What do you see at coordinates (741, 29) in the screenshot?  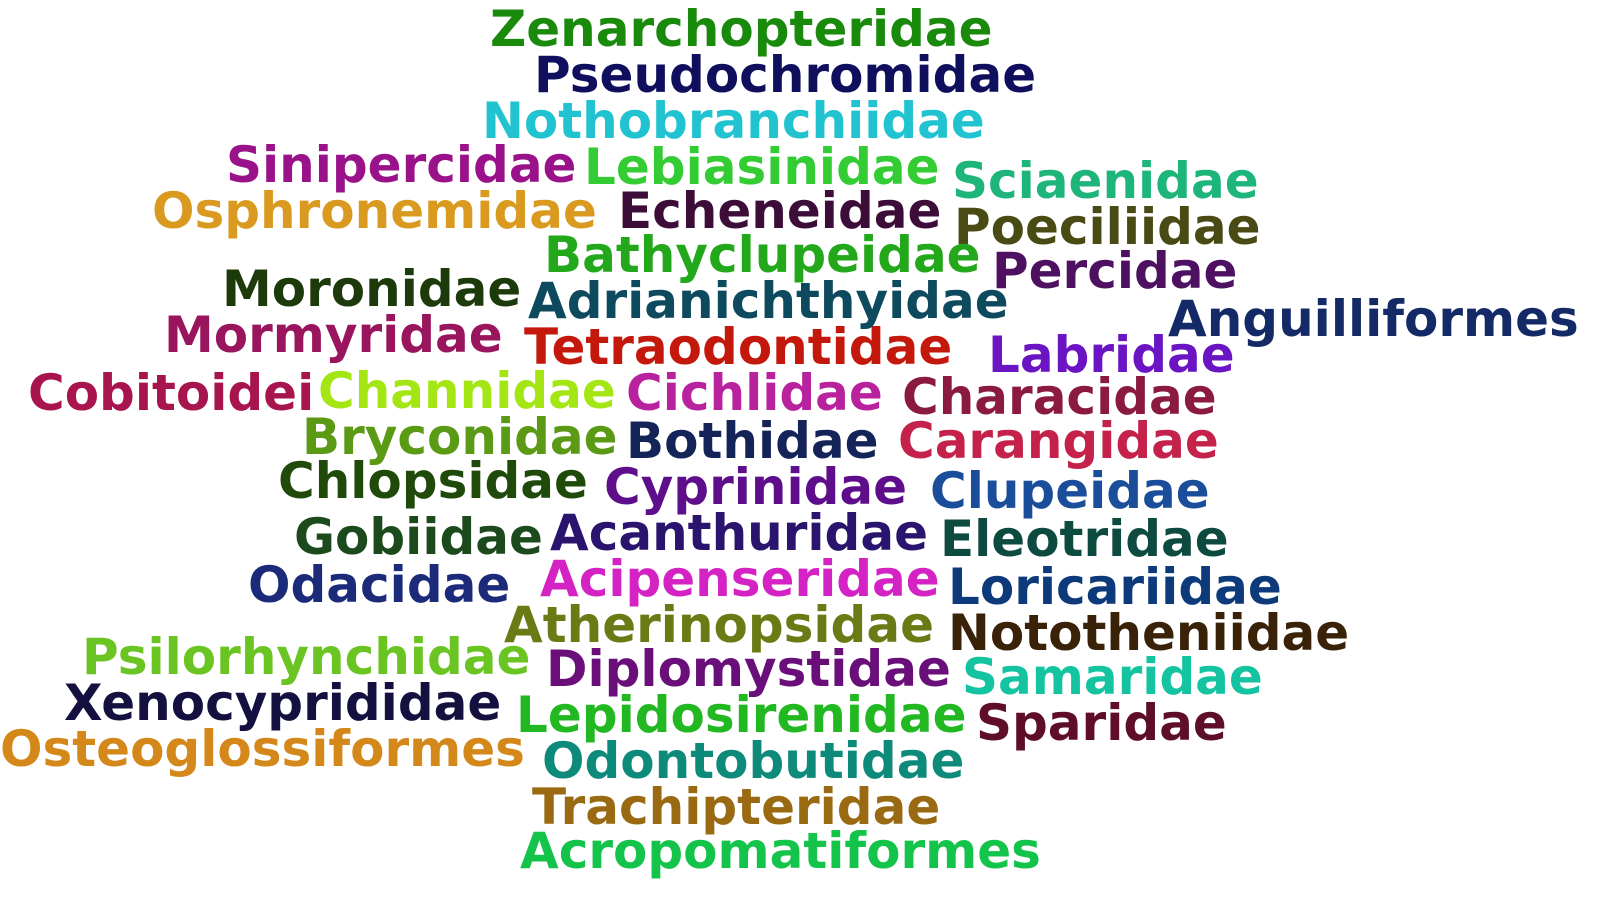 I see `word-zenarchopteridae: Zenarchopteridae` at bounding box center [741, 29].